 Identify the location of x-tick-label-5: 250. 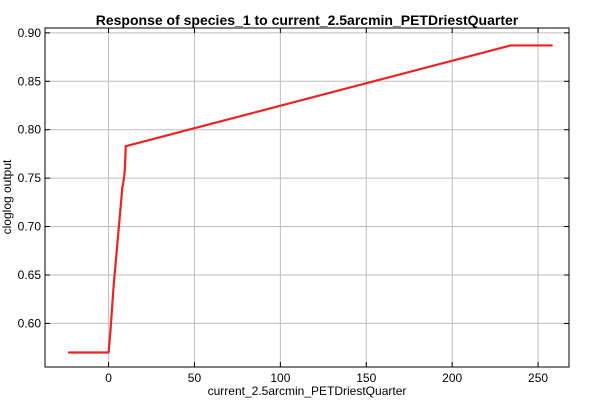
(538, 378).